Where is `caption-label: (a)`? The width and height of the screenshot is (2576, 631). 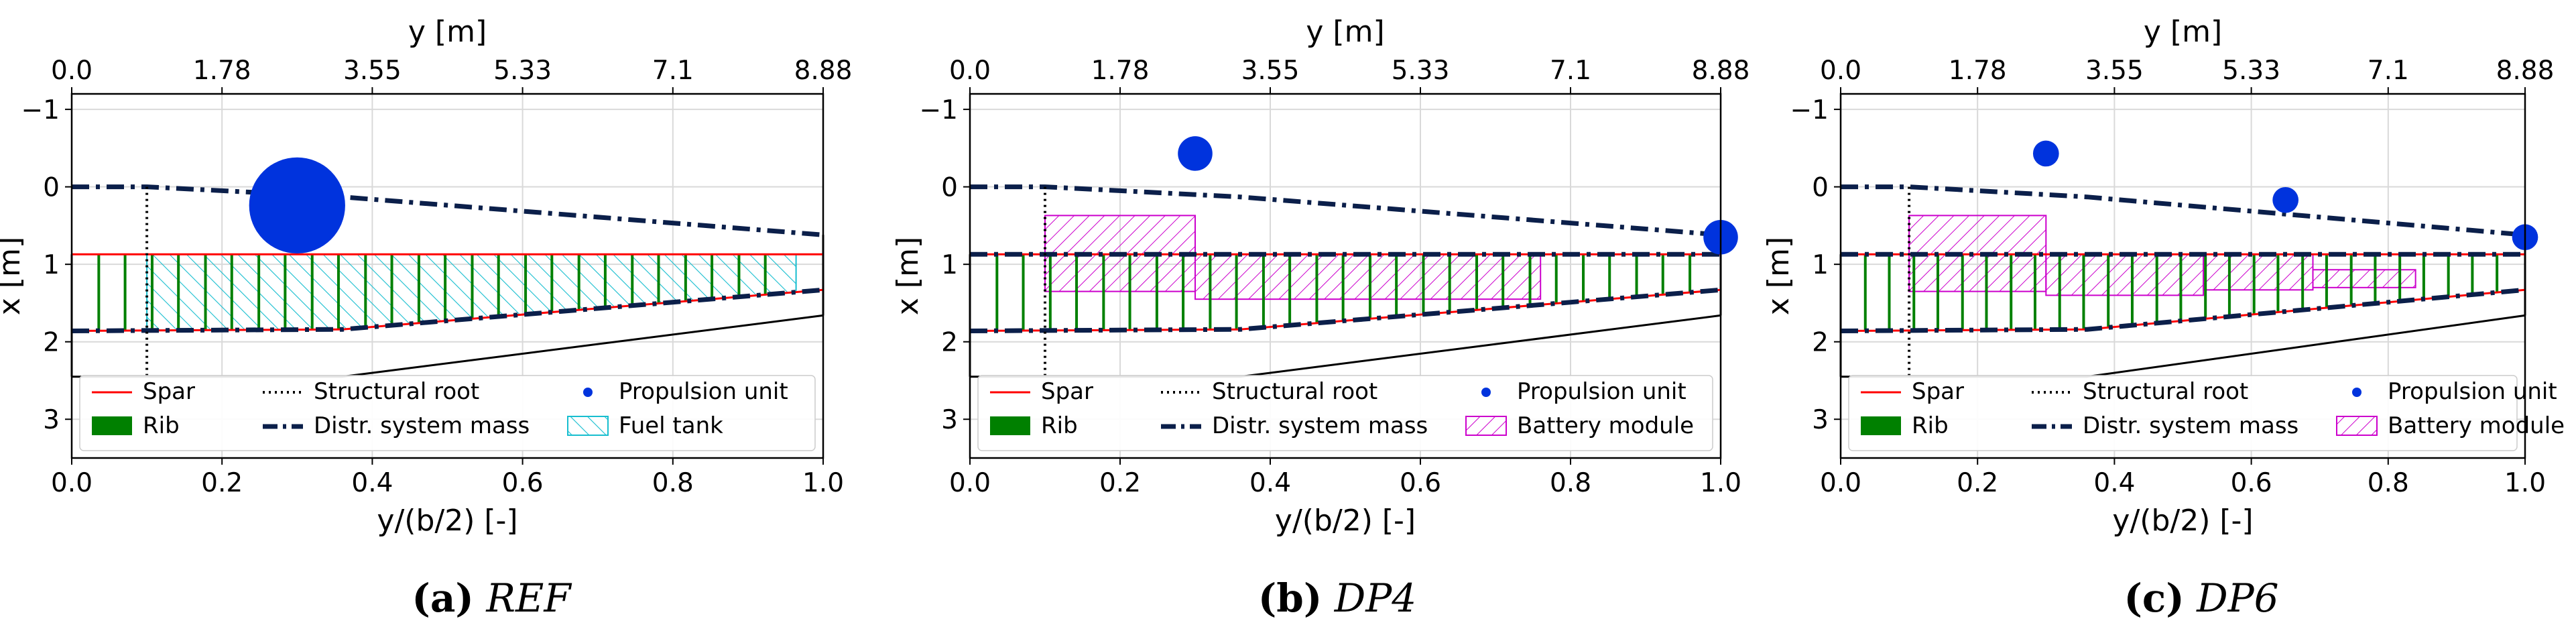 caption-label: (a) is located at coordinates (443, 598).